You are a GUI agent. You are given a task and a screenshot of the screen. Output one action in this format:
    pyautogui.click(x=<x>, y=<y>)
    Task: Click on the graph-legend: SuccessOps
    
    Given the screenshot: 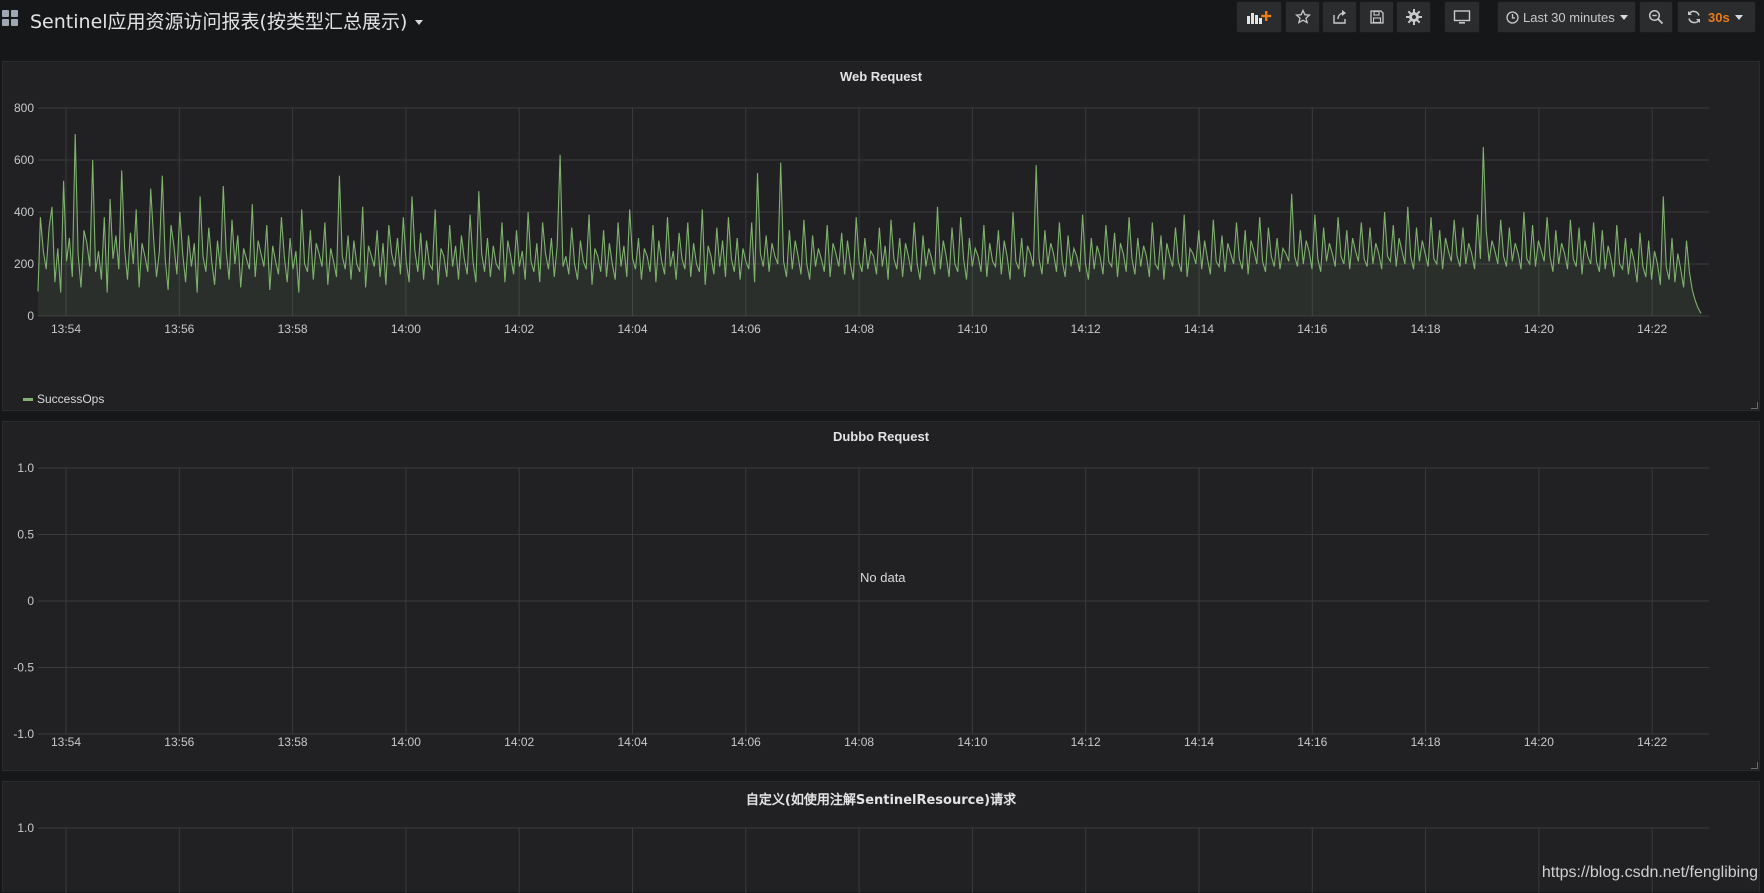 What is the action you would take?
    pyautogui.click(x=63, y=399)
    